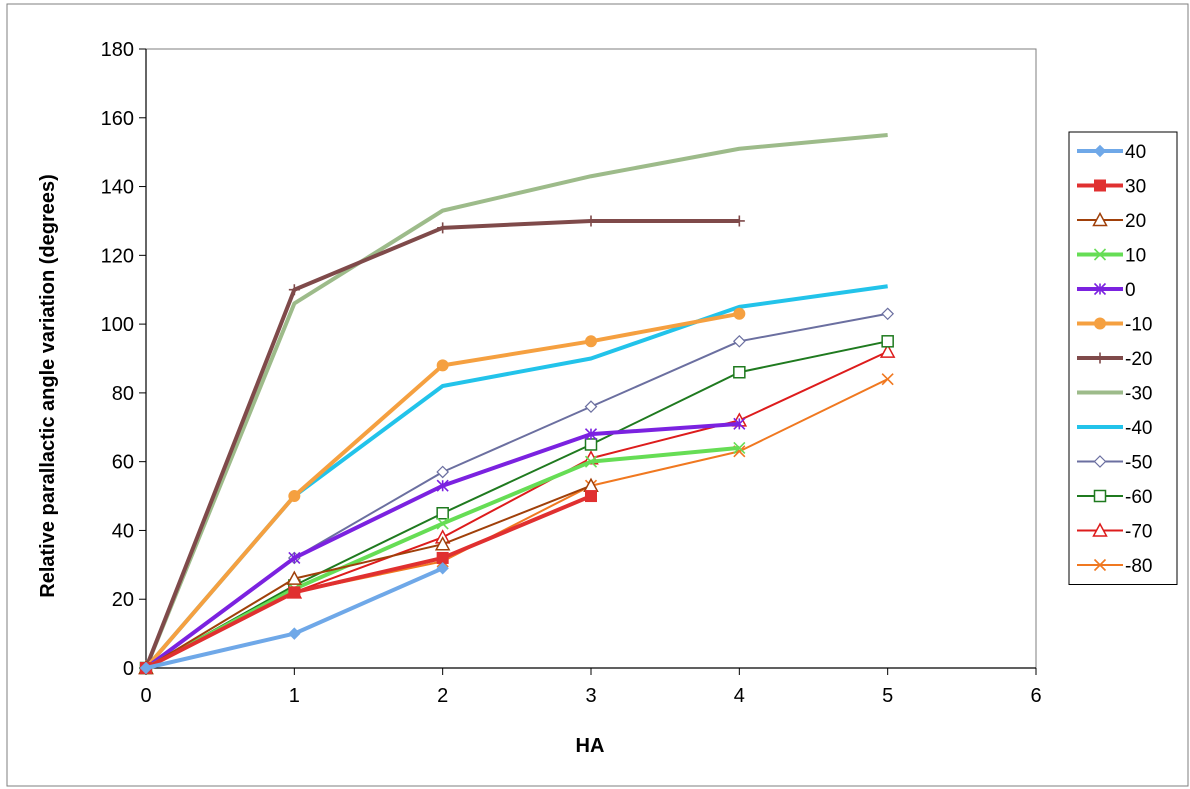 This screenshot has width=1190, height=789. Describe the element at coordinates (1111, 187) in the screenshot. I see `legend-item: 30` at that location.